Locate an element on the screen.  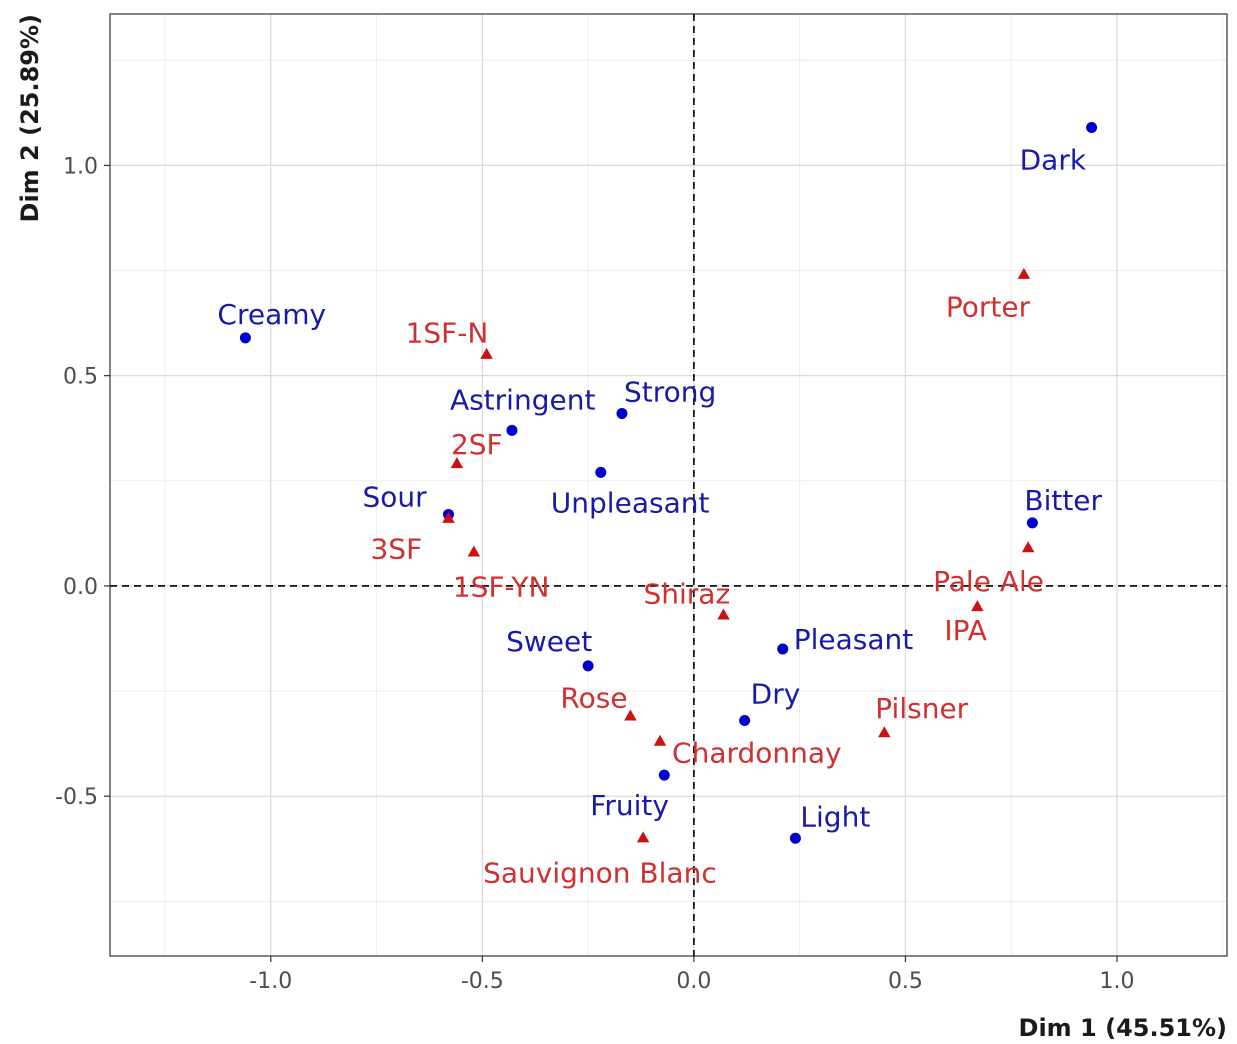
x-tick-label: -0.5 is located at coordinates (482, 981).